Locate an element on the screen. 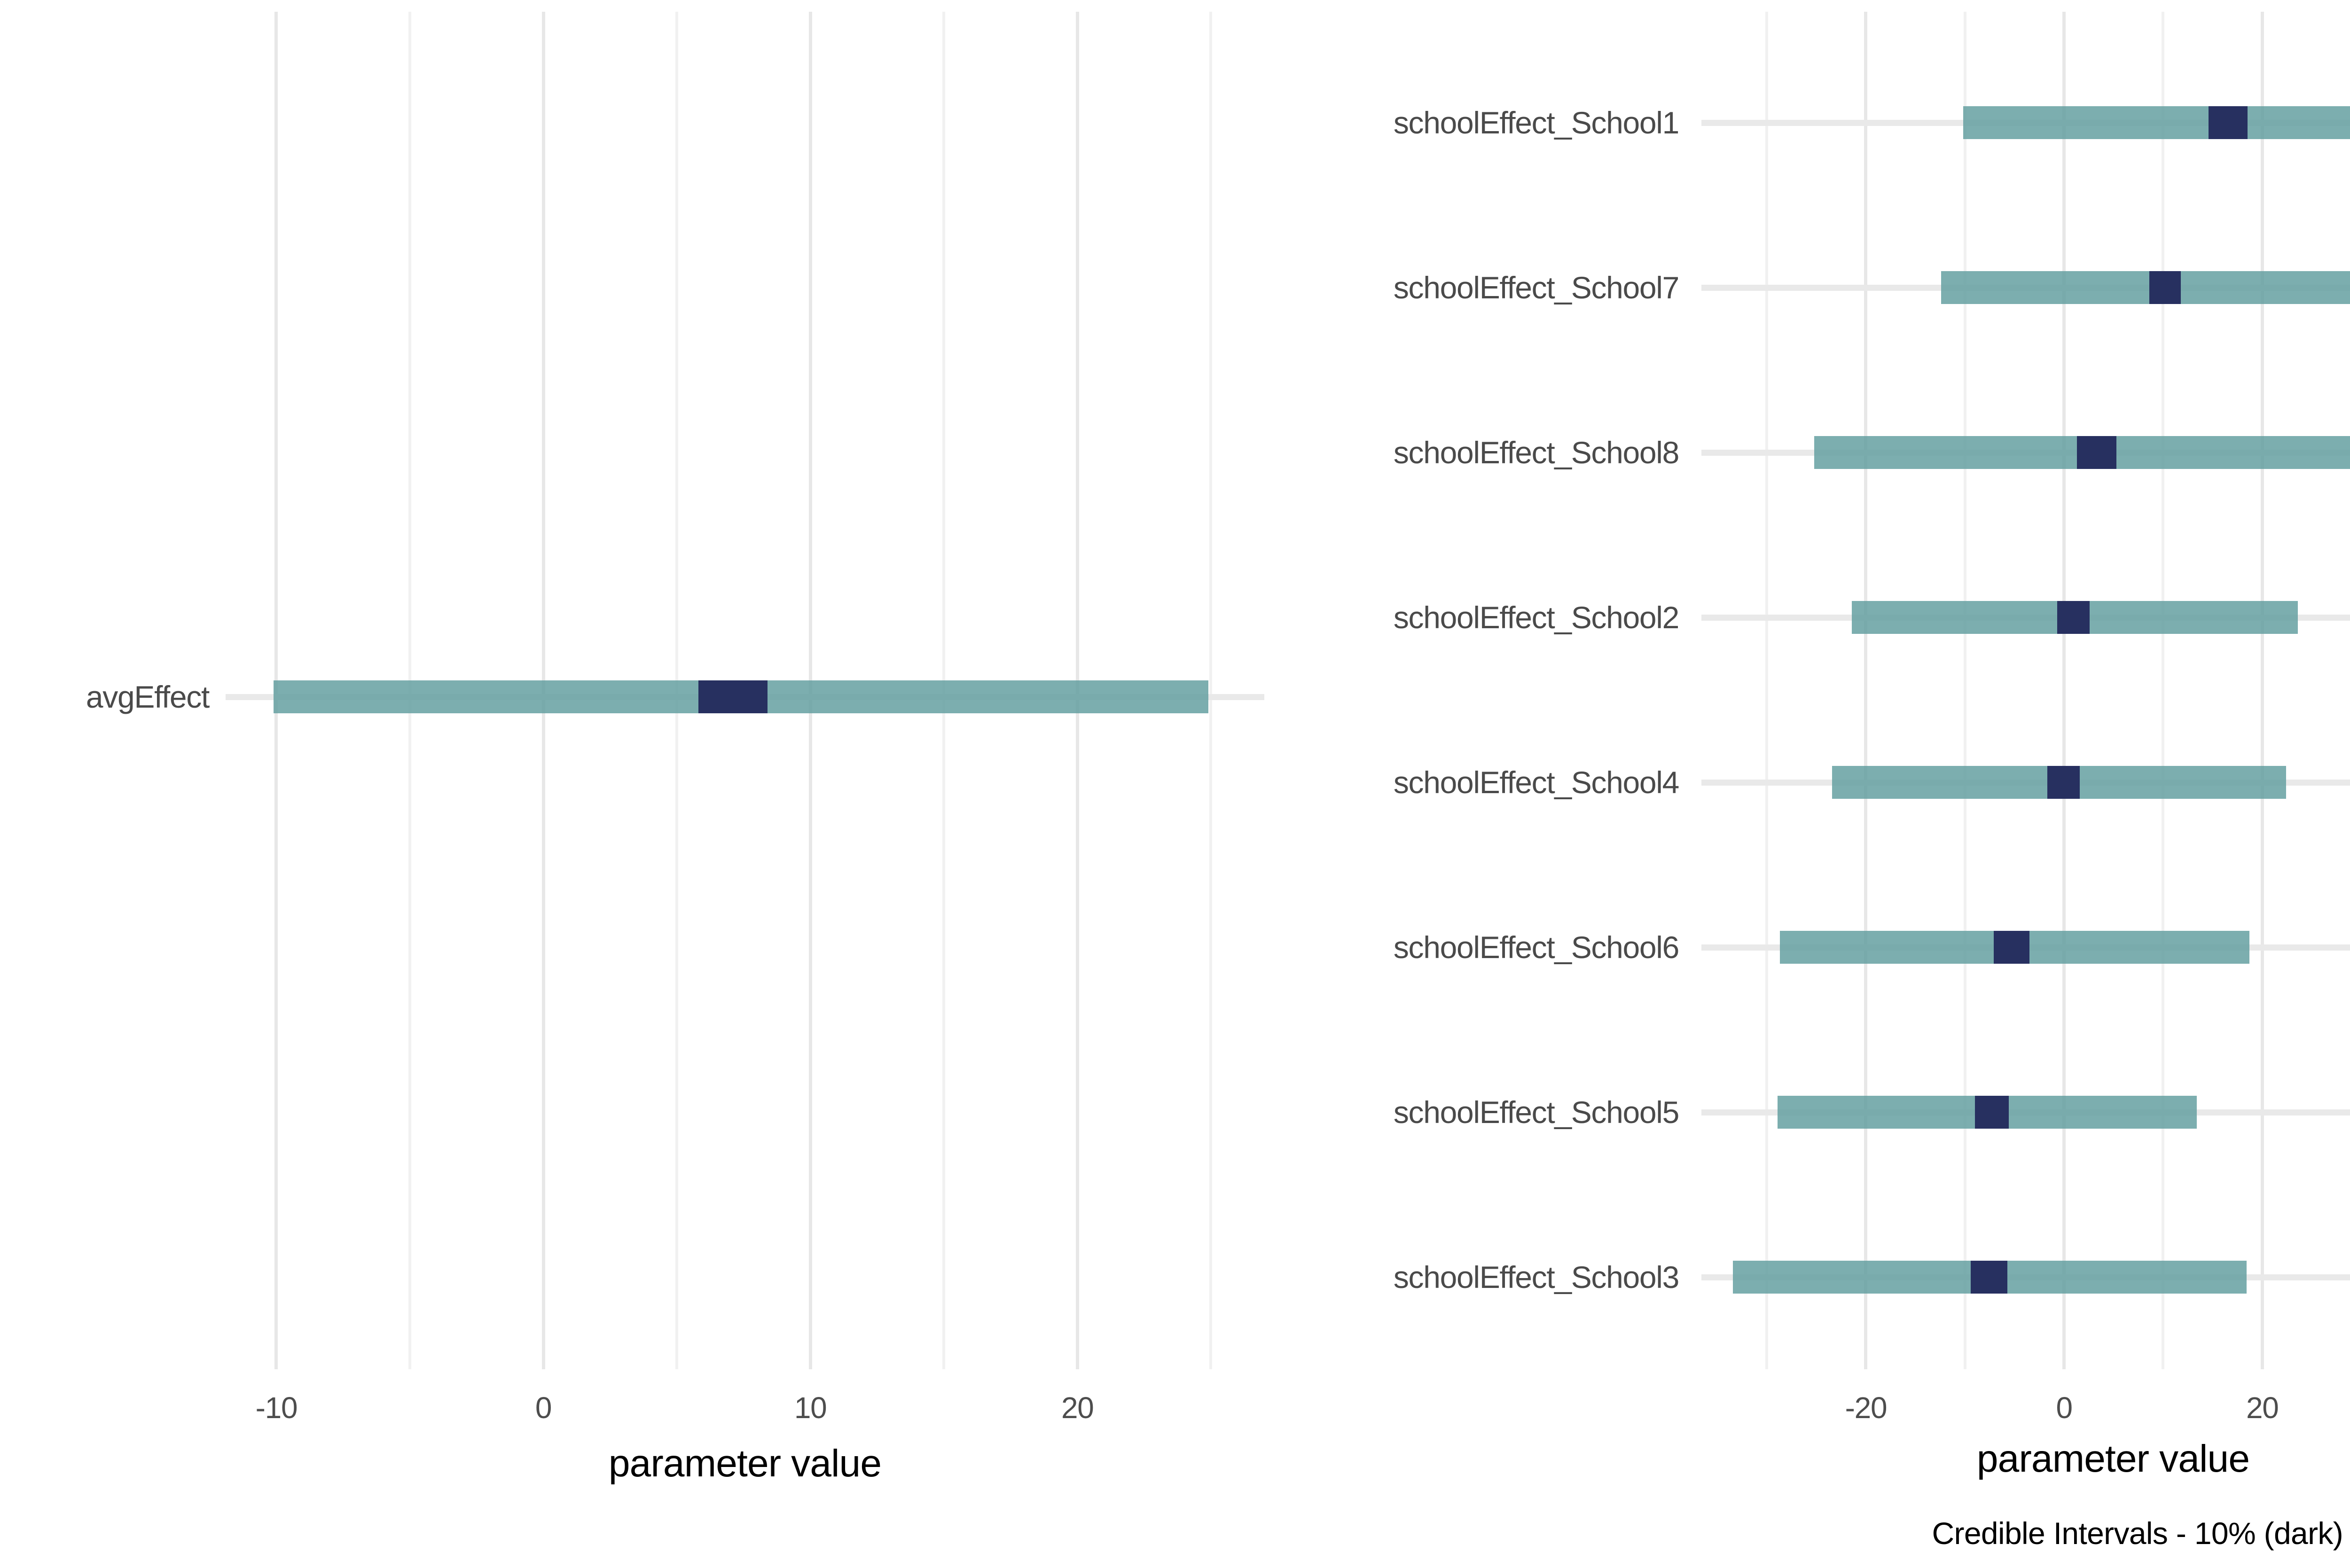 The width and height of the screenshot is (2350, 1568). category-label: schoolEffect_School6 is located at coordinates (1536, 948).